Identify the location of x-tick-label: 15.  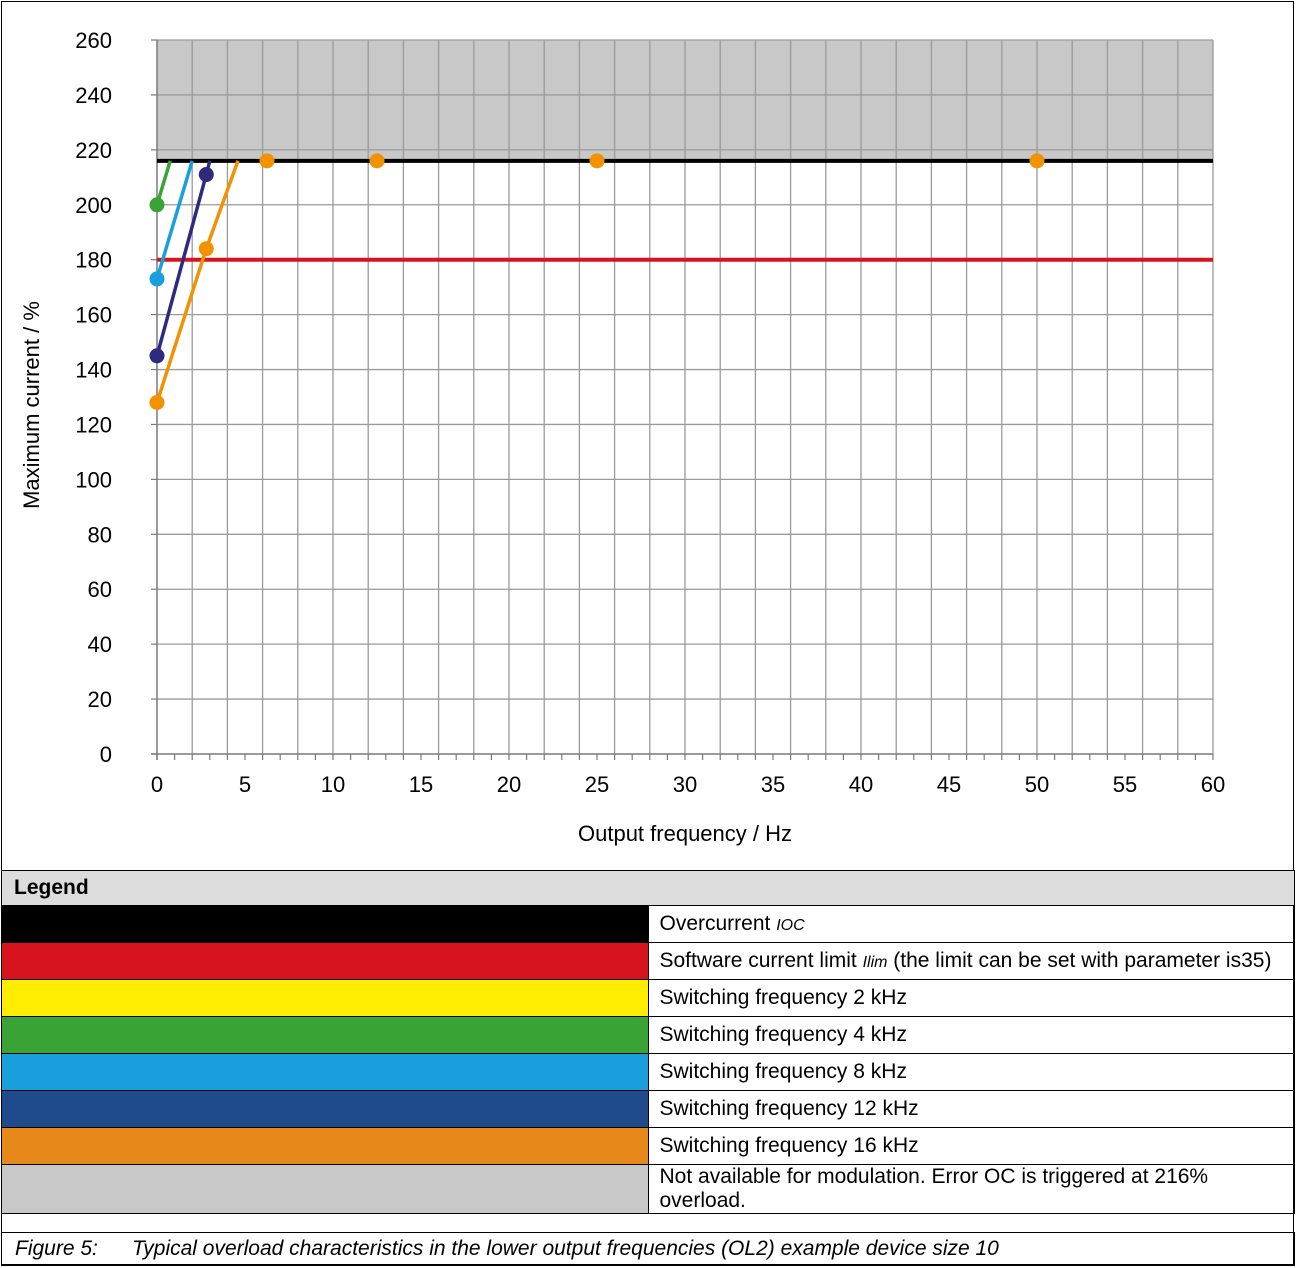
(421, 784).